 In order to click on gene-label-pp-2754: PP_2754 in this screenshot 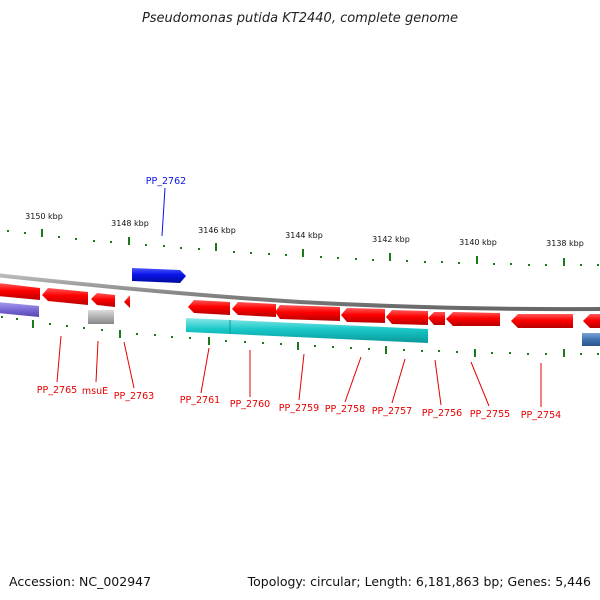, I will do `click(541, 415)`.